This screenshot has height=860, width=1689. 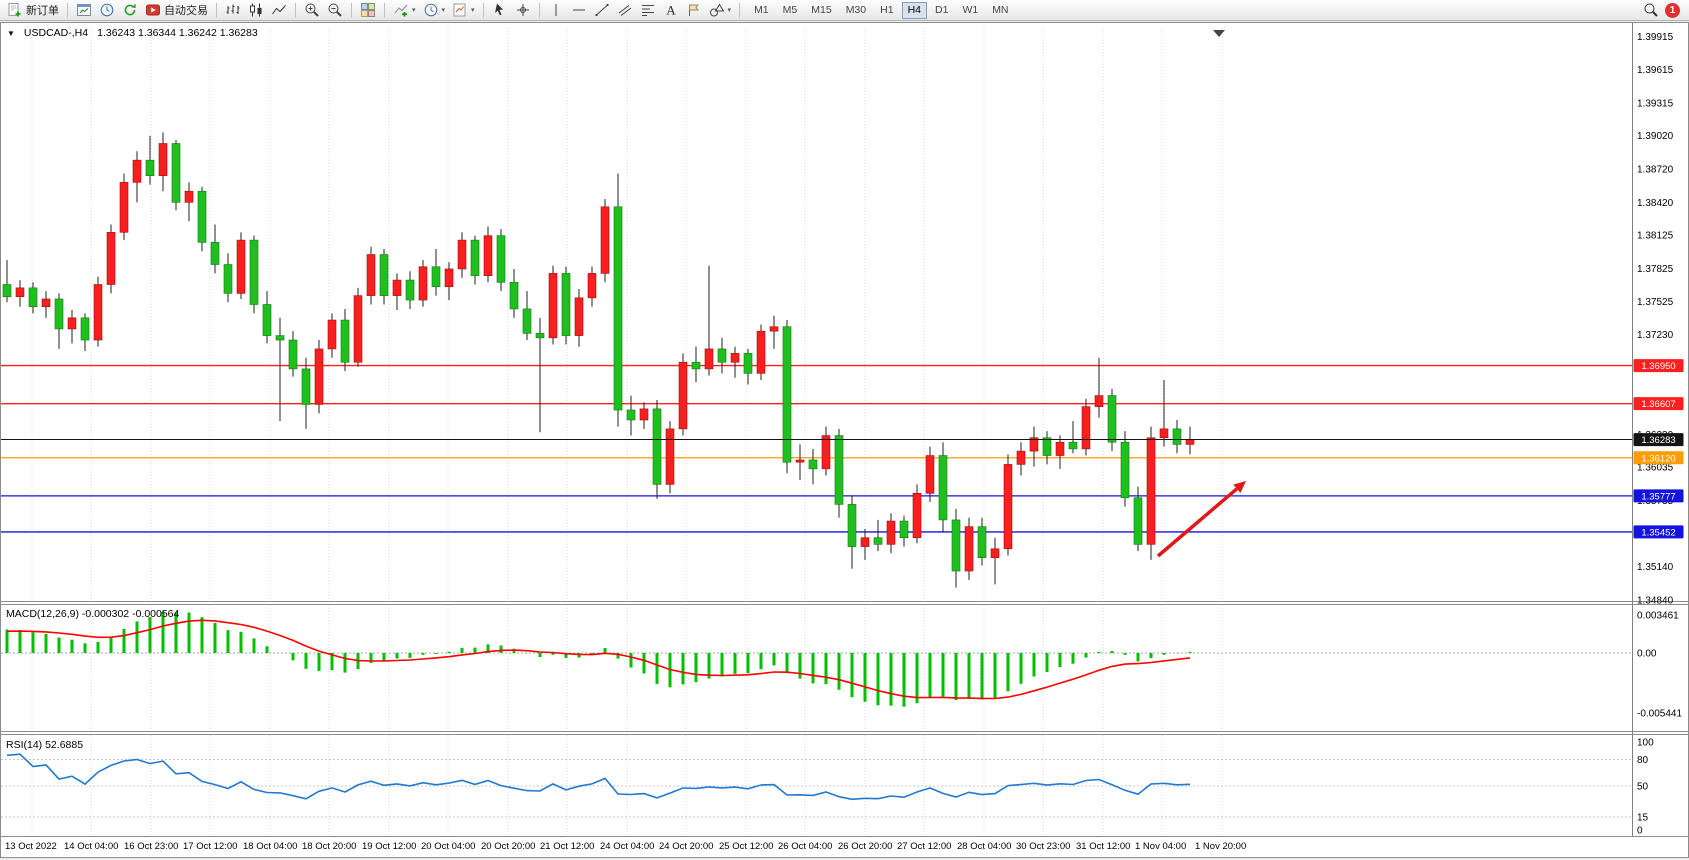 I want to click on dropdown-caret-icon: ▾, so click(x=443, y=10).